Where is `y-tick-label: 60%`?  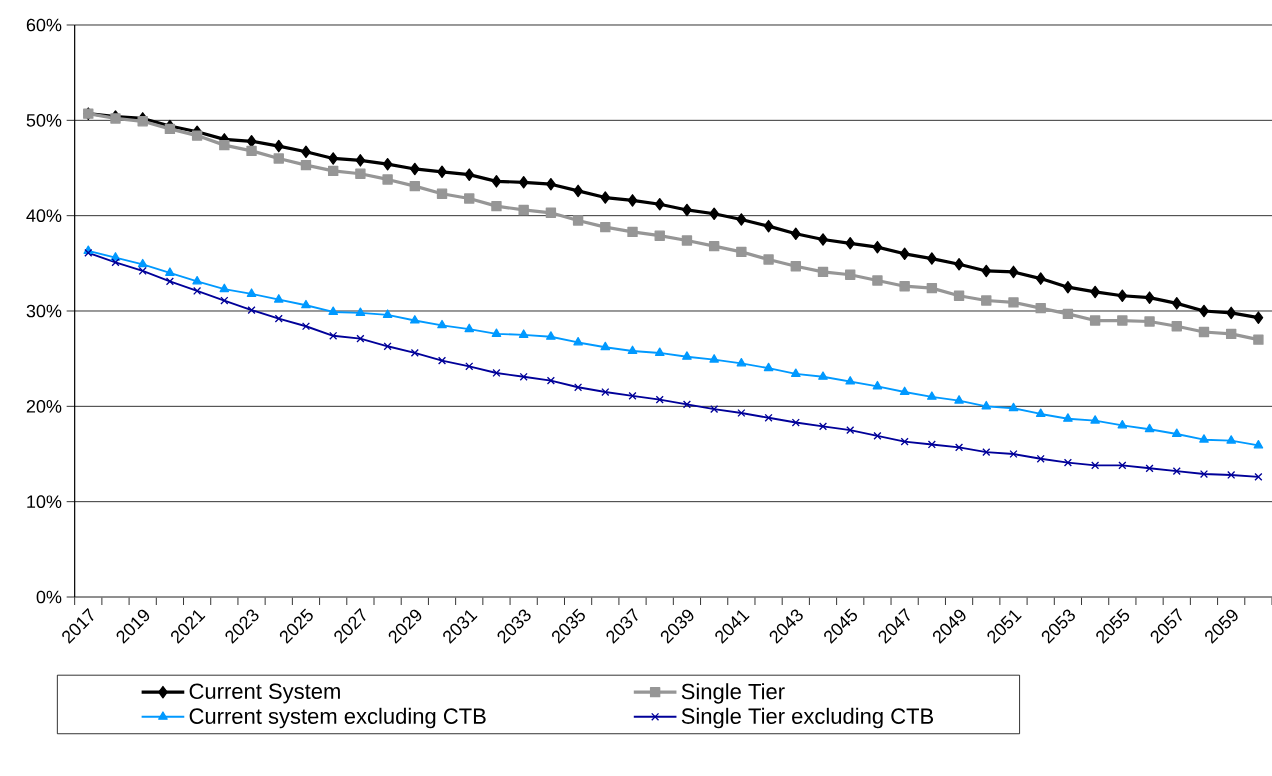 y-tick-label: 60% is located at coordinates (44, 25).